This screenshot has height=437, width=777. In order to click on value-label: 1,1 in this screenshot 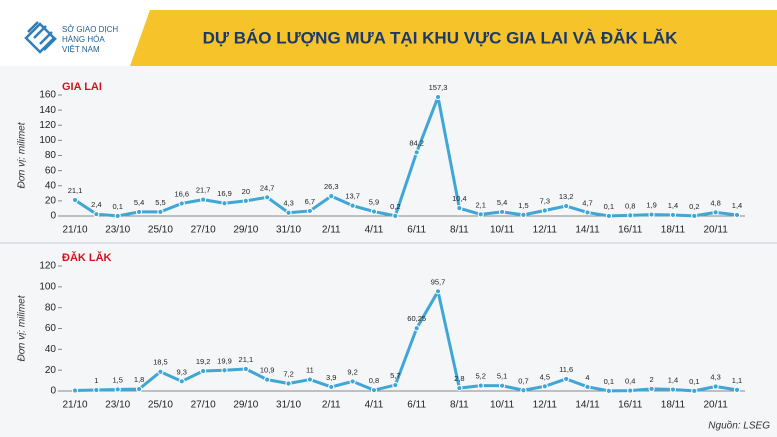, I will do `click(737, 380)`.